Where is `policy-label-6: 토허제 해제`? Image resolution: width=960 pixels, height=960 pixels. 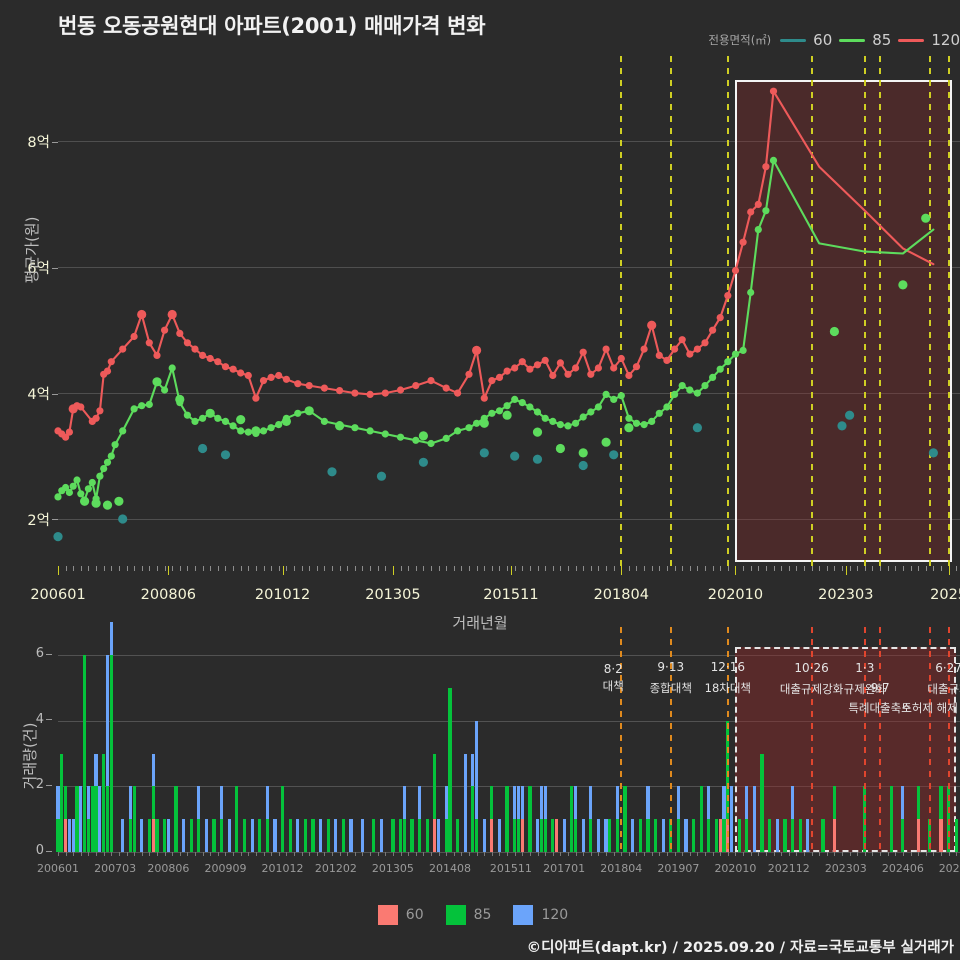 policy-label-6: 토허제 해제 is located at coordinates (929, 708).